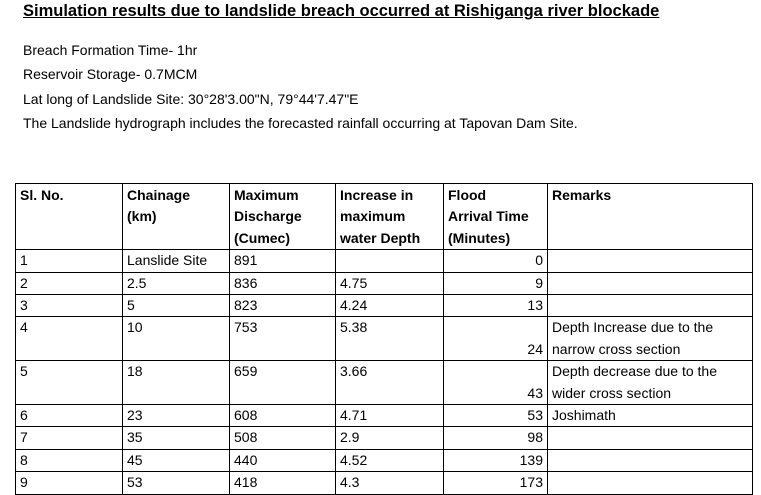 This screenshot has width=761, height=495. I want to click on table-row: 7 35 508 2.9 98, so click(384, 438).